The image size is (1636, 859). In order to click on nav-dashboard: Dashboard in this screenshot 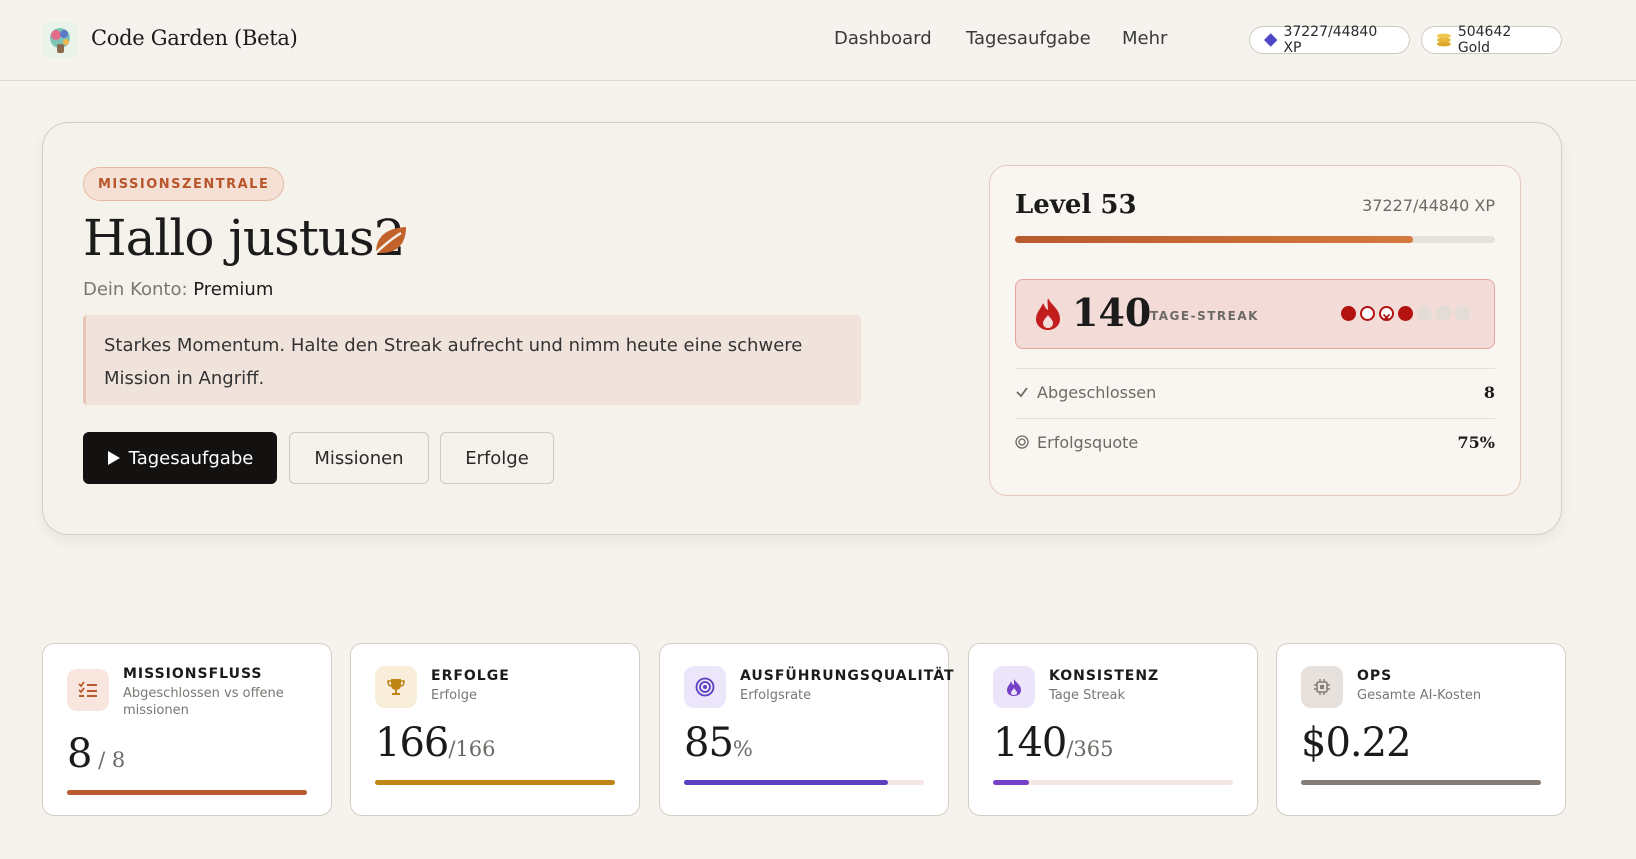, I will do `click(883, 38)`.